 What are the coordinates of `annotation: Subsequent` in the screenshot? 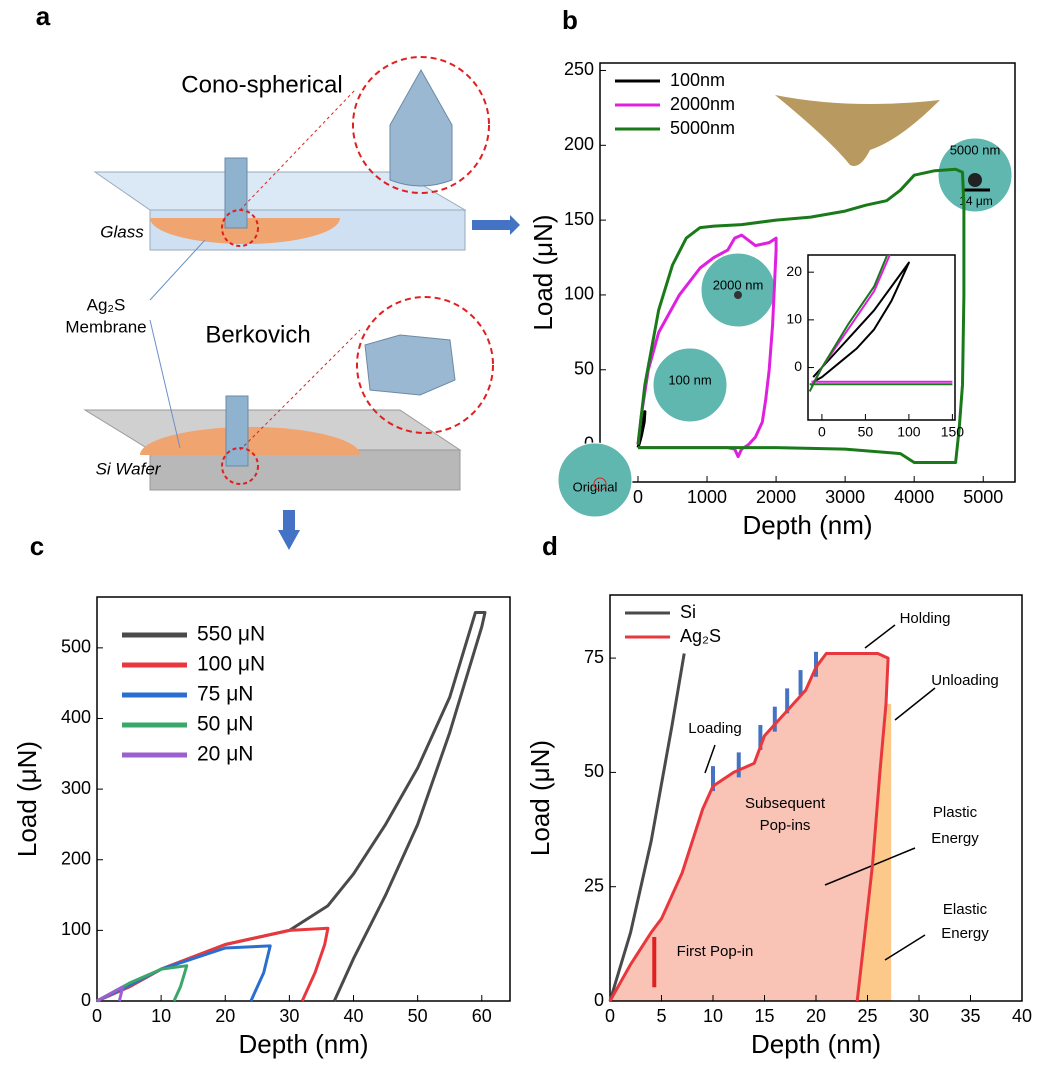 It's located at (785, 803).